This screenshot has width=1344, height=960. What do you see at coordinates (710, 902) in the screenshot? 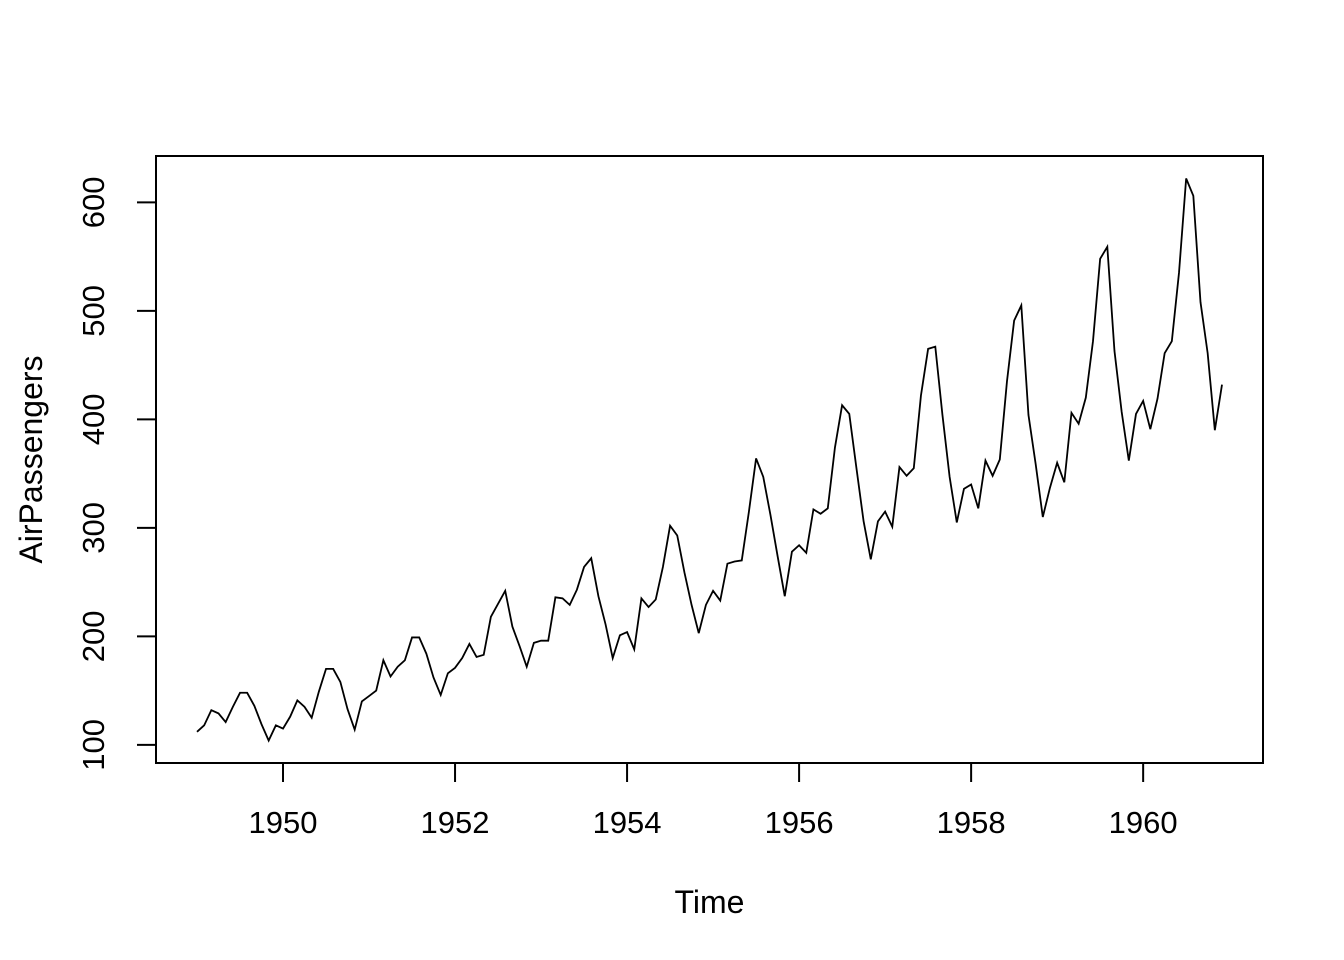
I see `x-axis-title: Time` at bounding box center [710, 902].